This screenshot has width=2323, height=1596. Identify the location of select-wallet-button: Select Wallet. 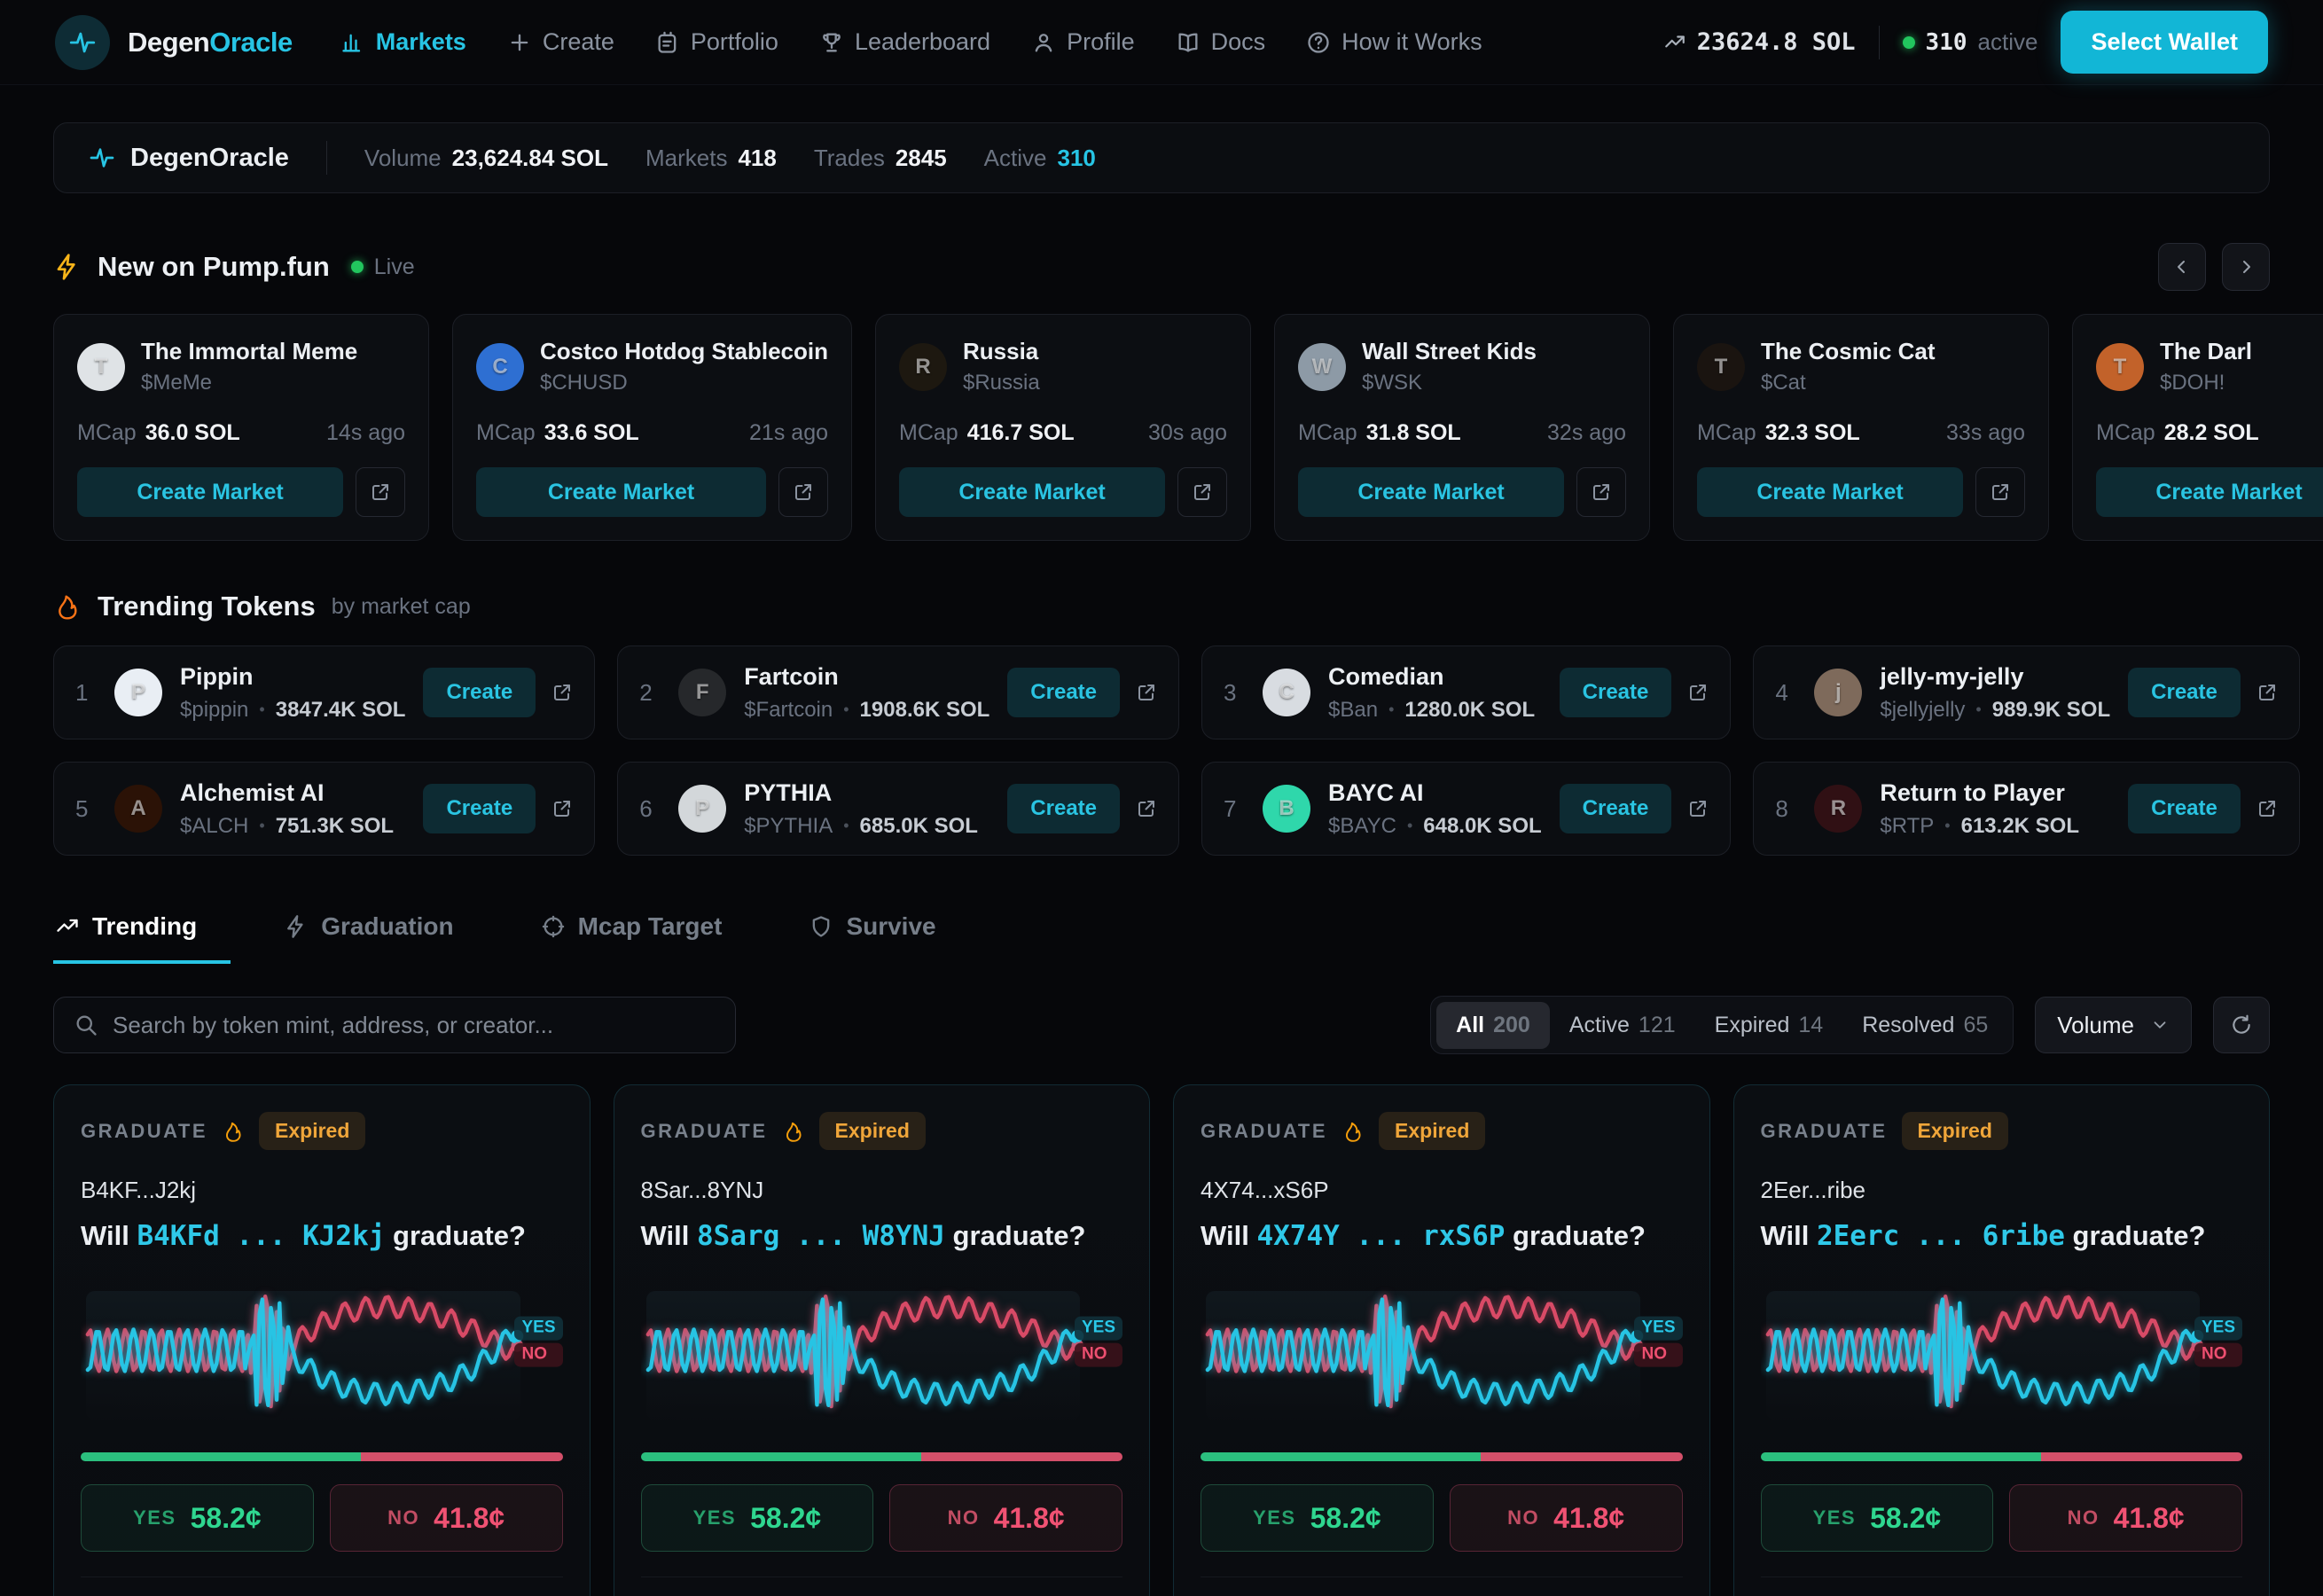
(2164, 43).